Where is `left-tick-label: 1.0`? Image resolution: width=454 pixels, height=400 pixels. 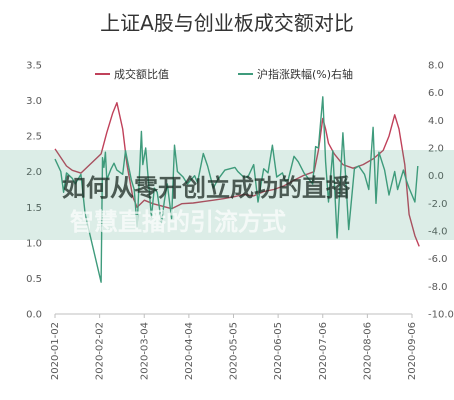 left-tick-label: 1.0 is located at coordinates (34, 243).